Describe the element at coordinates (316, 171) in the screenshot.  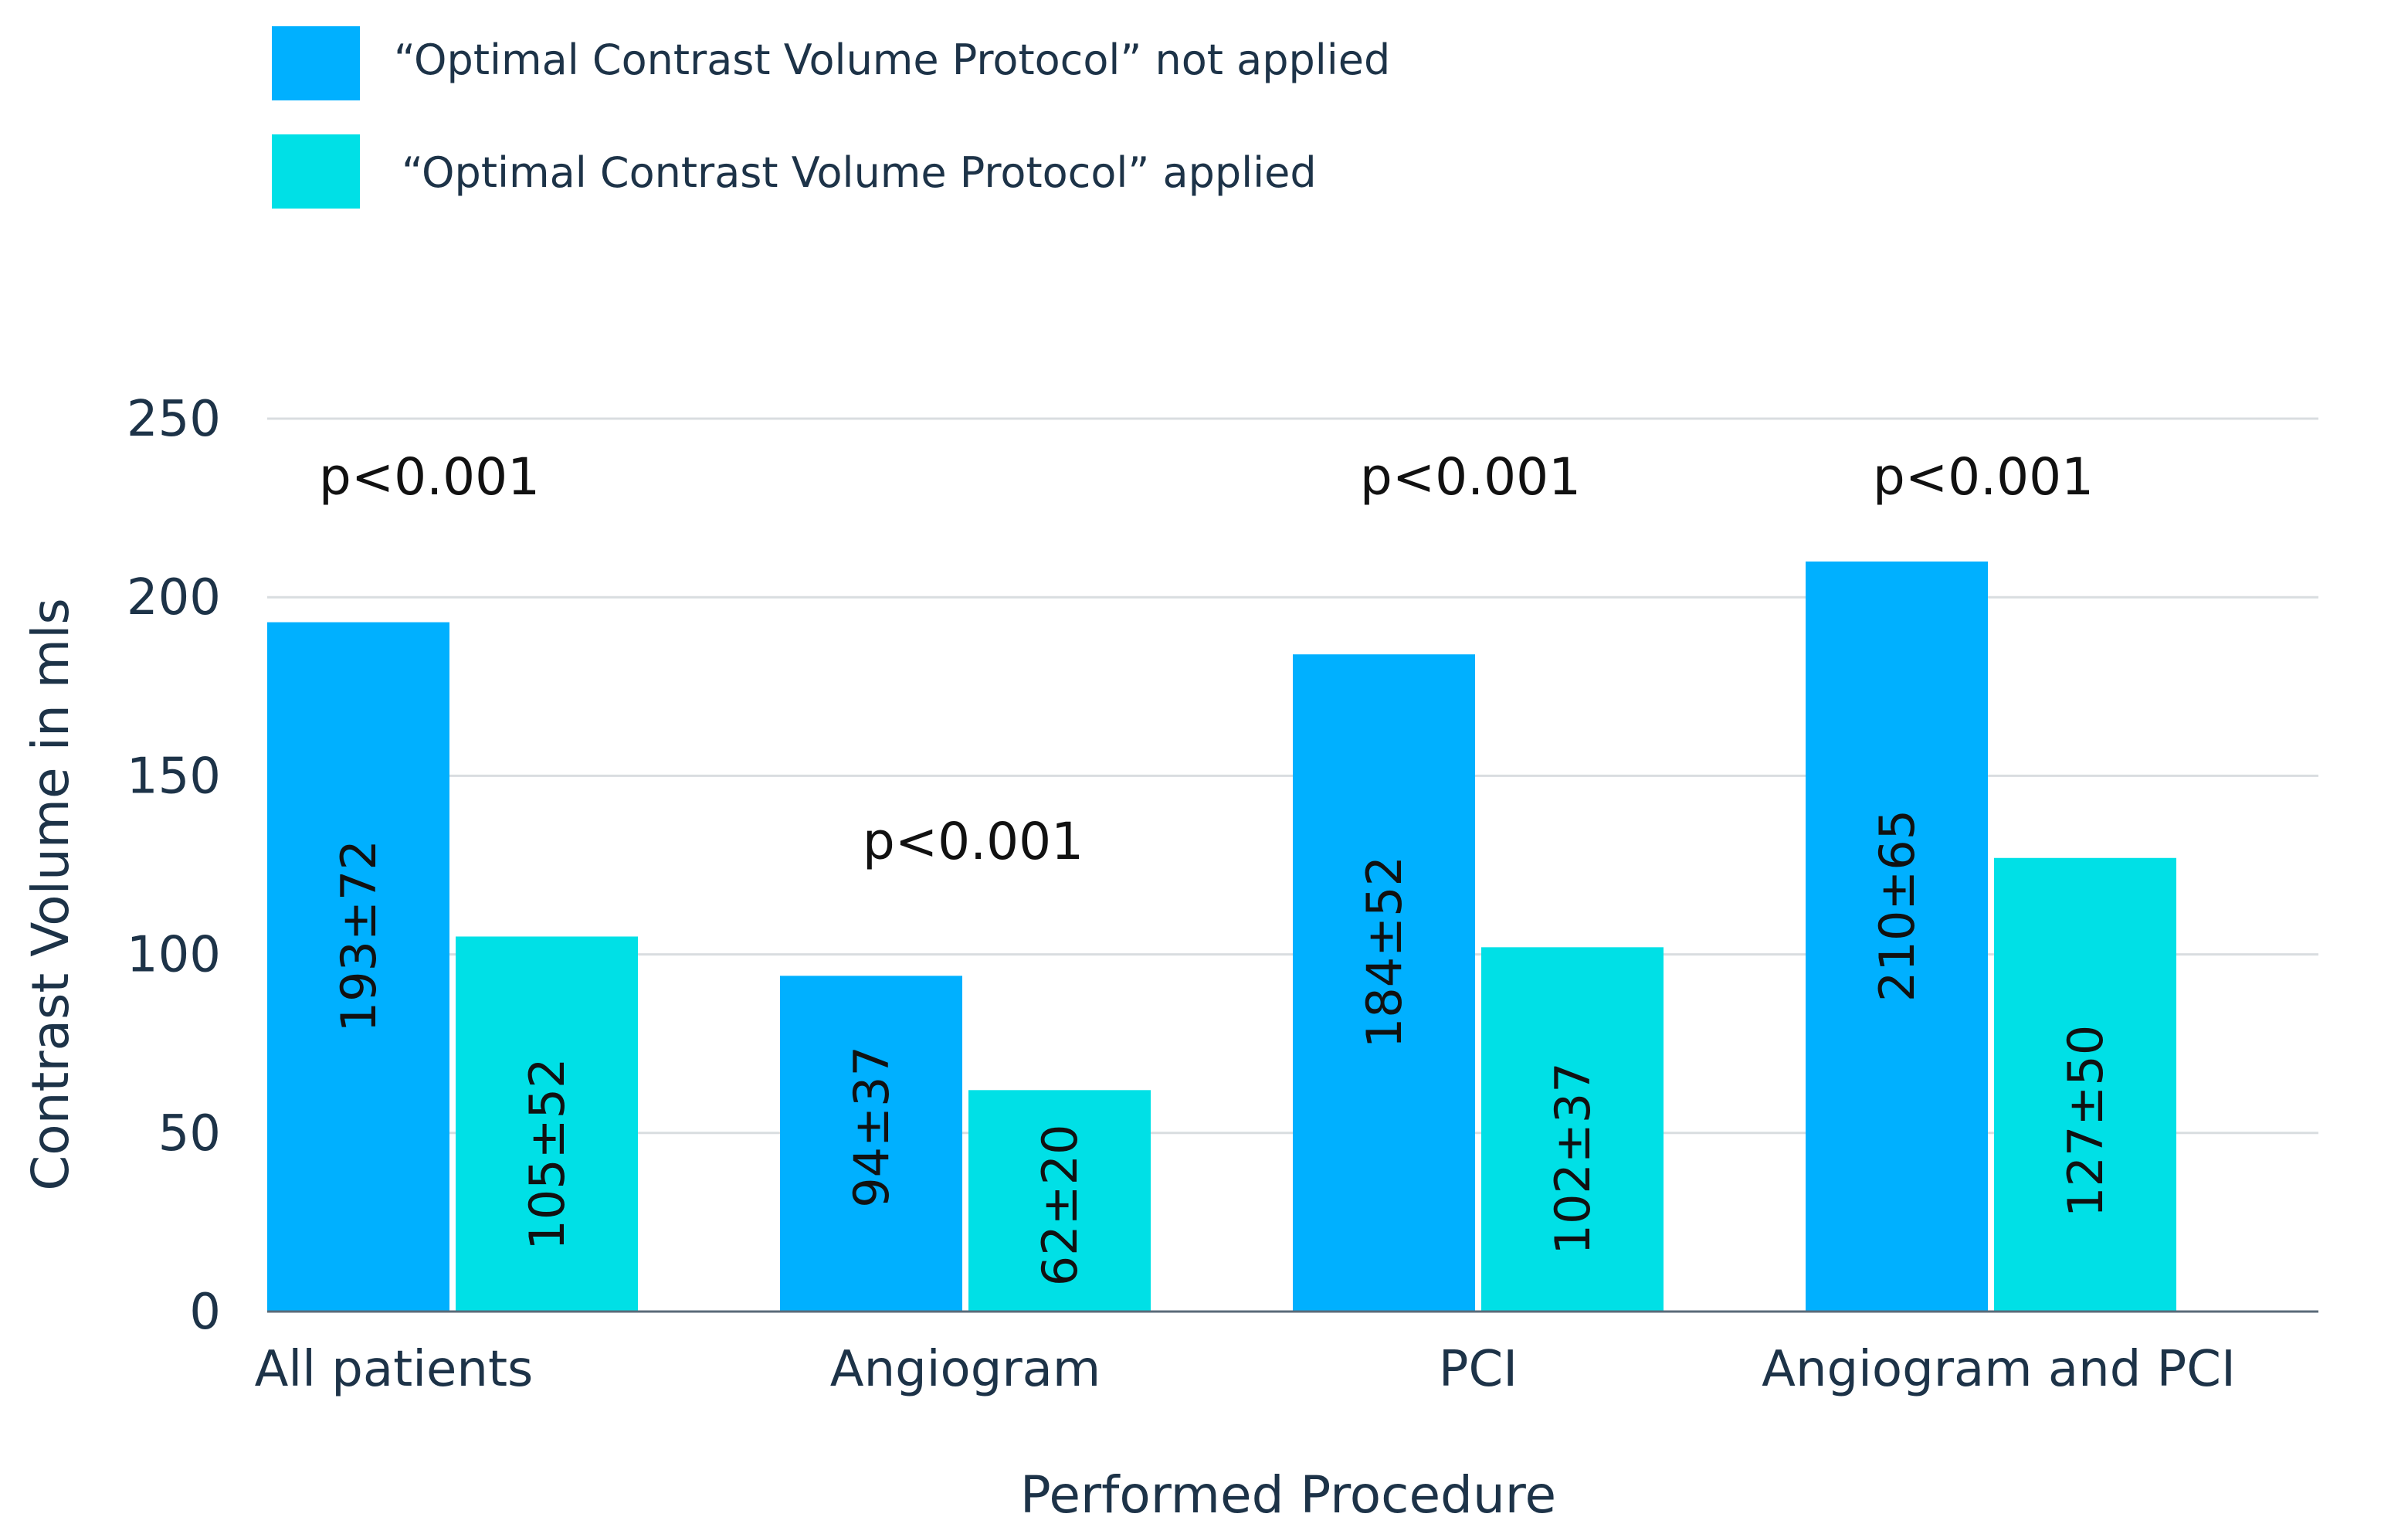
I see `legend-swatch-applied` at that location.